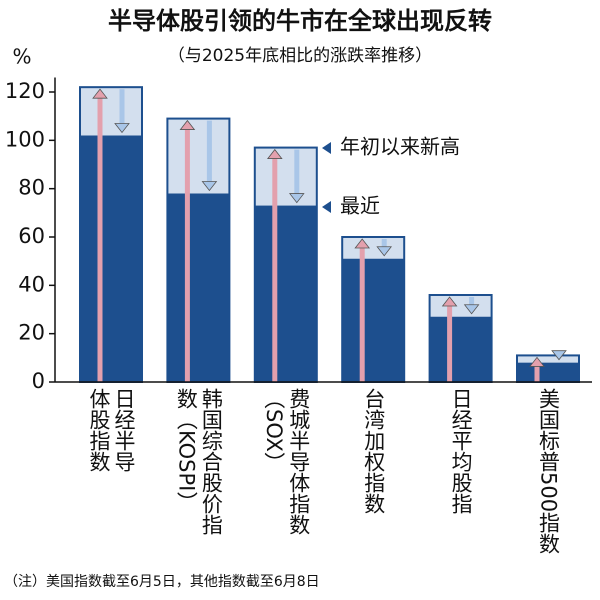  What do you see at coordinates (25, 91) in the screenshot?
I see `y-tick-label: 120` at bounding box center [25, 91].